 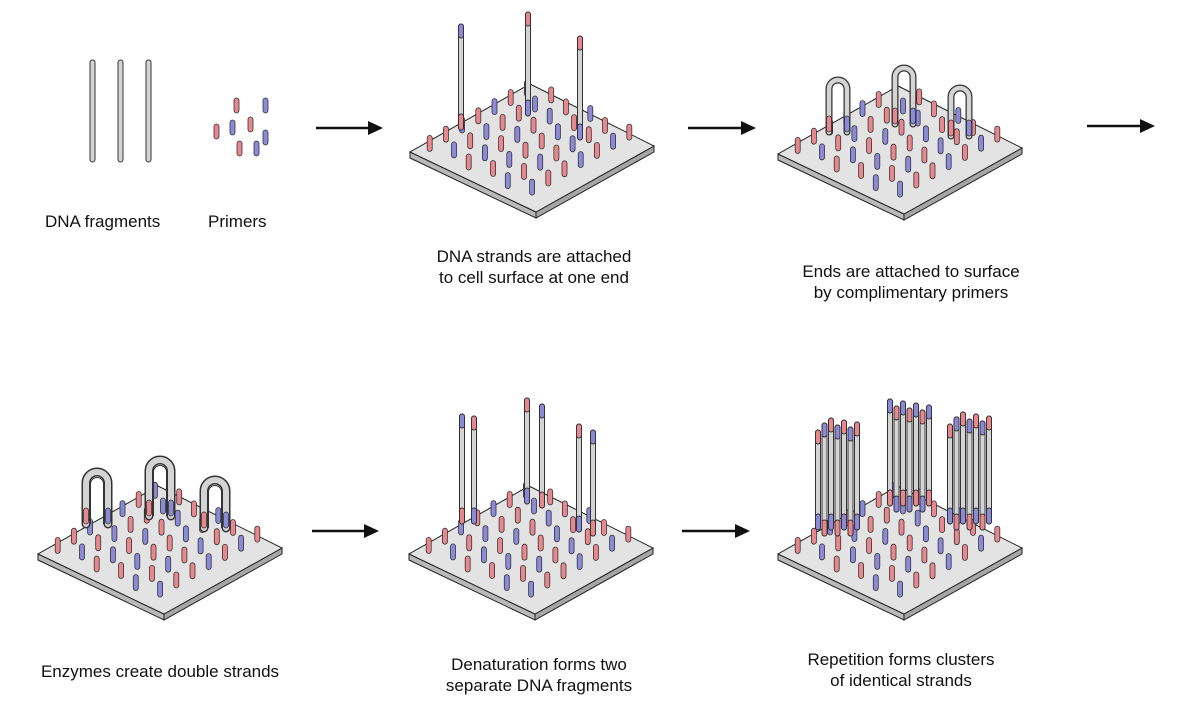 What do you see at coordinates (911, 271) in the screenshot?
I see `caption-line: Ends are attached to surface` at bounding box center [911, 271].